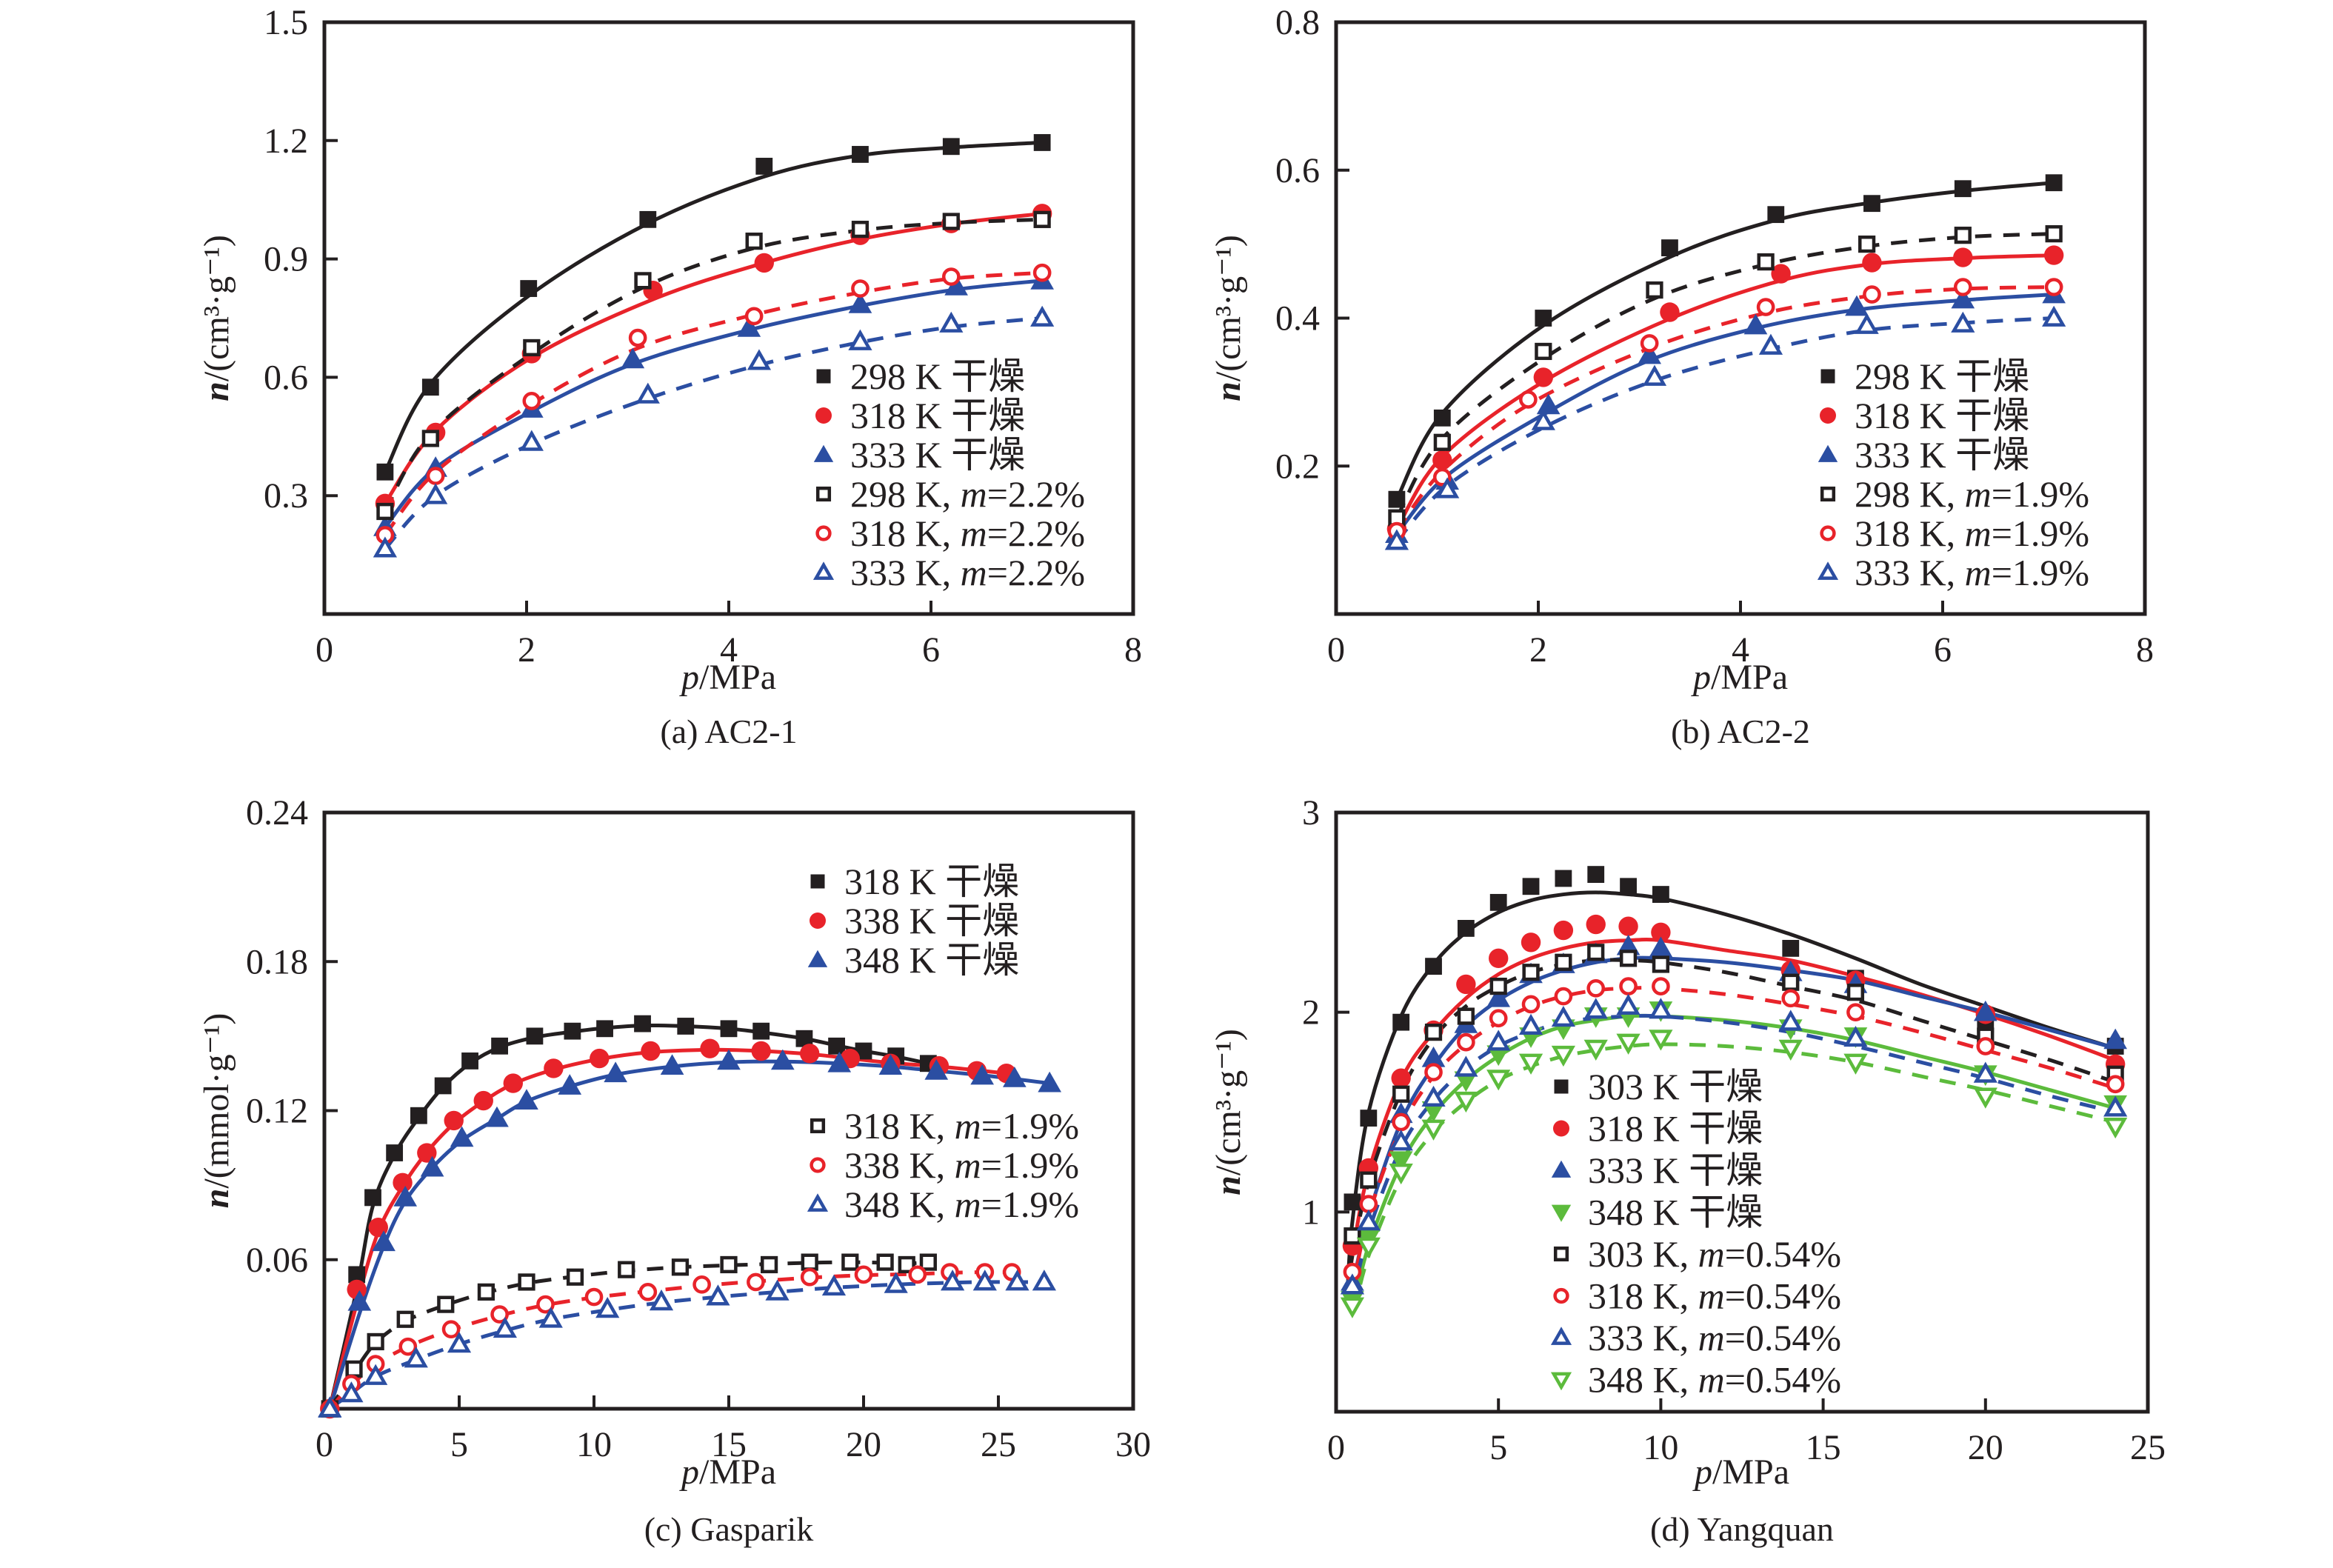  What do you see at coordinates (1695, 1338) in the screenshot?
I see `legend-entry: 333 K, m=0.54%` at bounding box center [1695, 1338].